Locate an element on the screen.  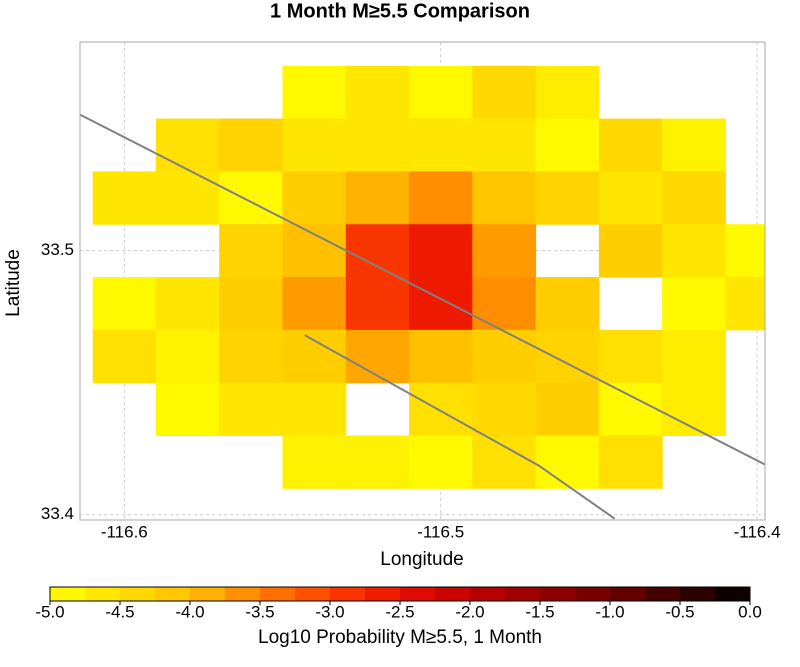
colorbar-tick-label: -5.0 is located at coordinates (49, 611).